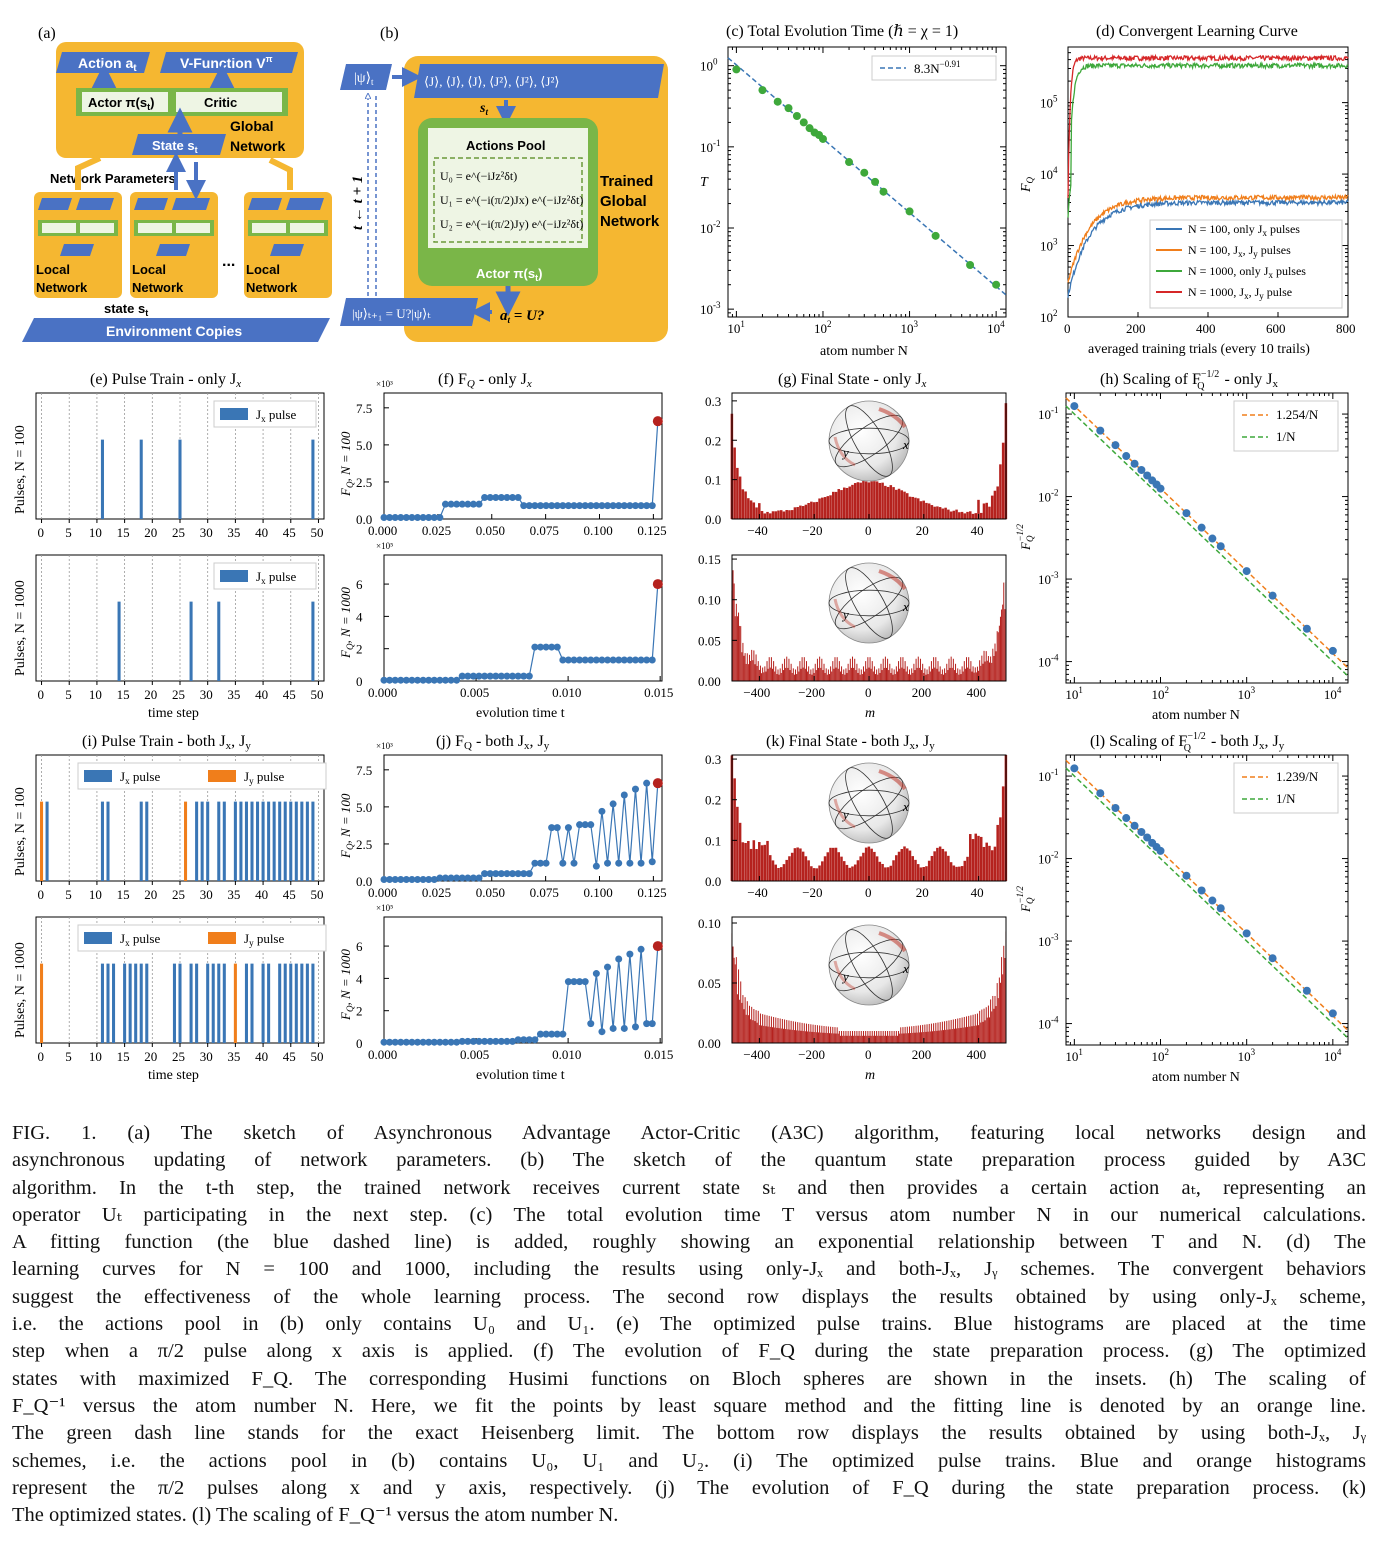 This screenshot has width=1382, height=1552. What do you see at coordinates (709, 681) in the screenshot?
I see `tick-label: 0.00` at bounding box center [709, 681].